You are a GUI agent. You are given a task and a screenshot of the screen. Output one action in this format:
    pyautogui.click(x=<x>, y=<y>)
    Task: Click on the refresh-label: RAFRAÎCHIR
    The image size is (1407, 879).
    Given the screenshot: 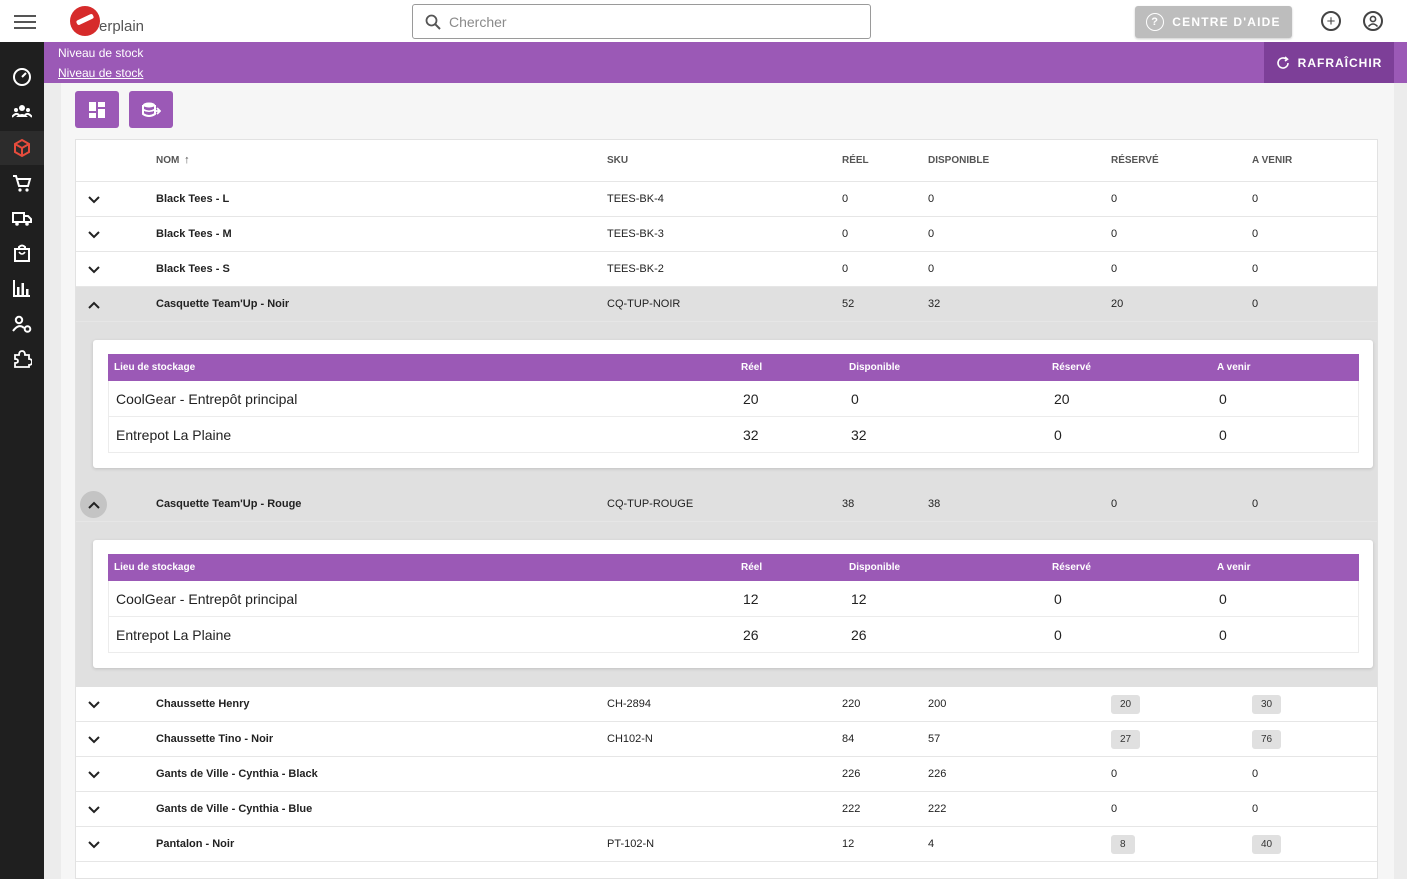 What is the action you would take?
    pyautogui.click(x=1340, y=62)
    